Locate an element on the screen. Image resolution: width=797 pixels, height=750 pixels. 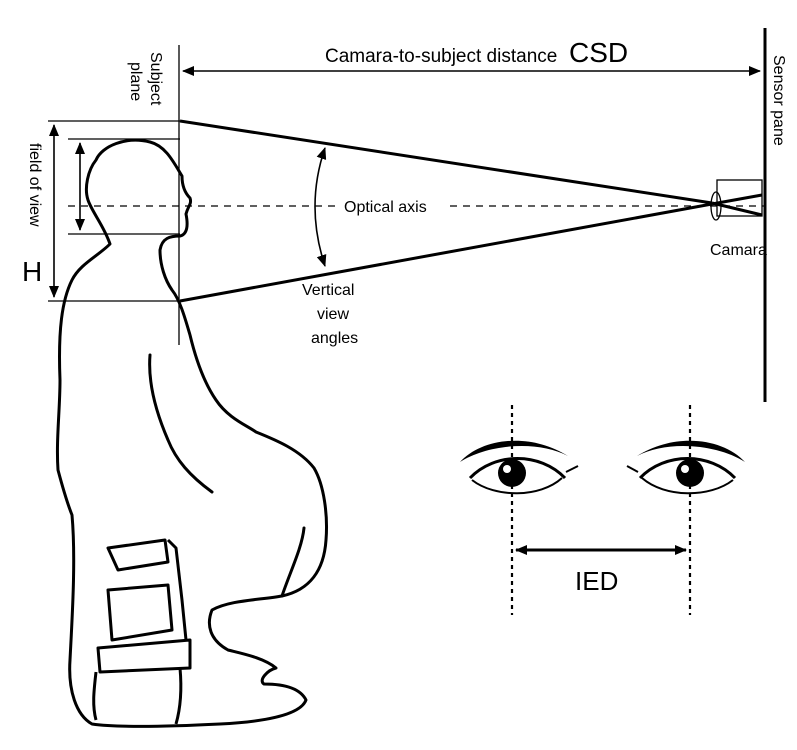
view-angle-arc is located at coordinates (320, 207).